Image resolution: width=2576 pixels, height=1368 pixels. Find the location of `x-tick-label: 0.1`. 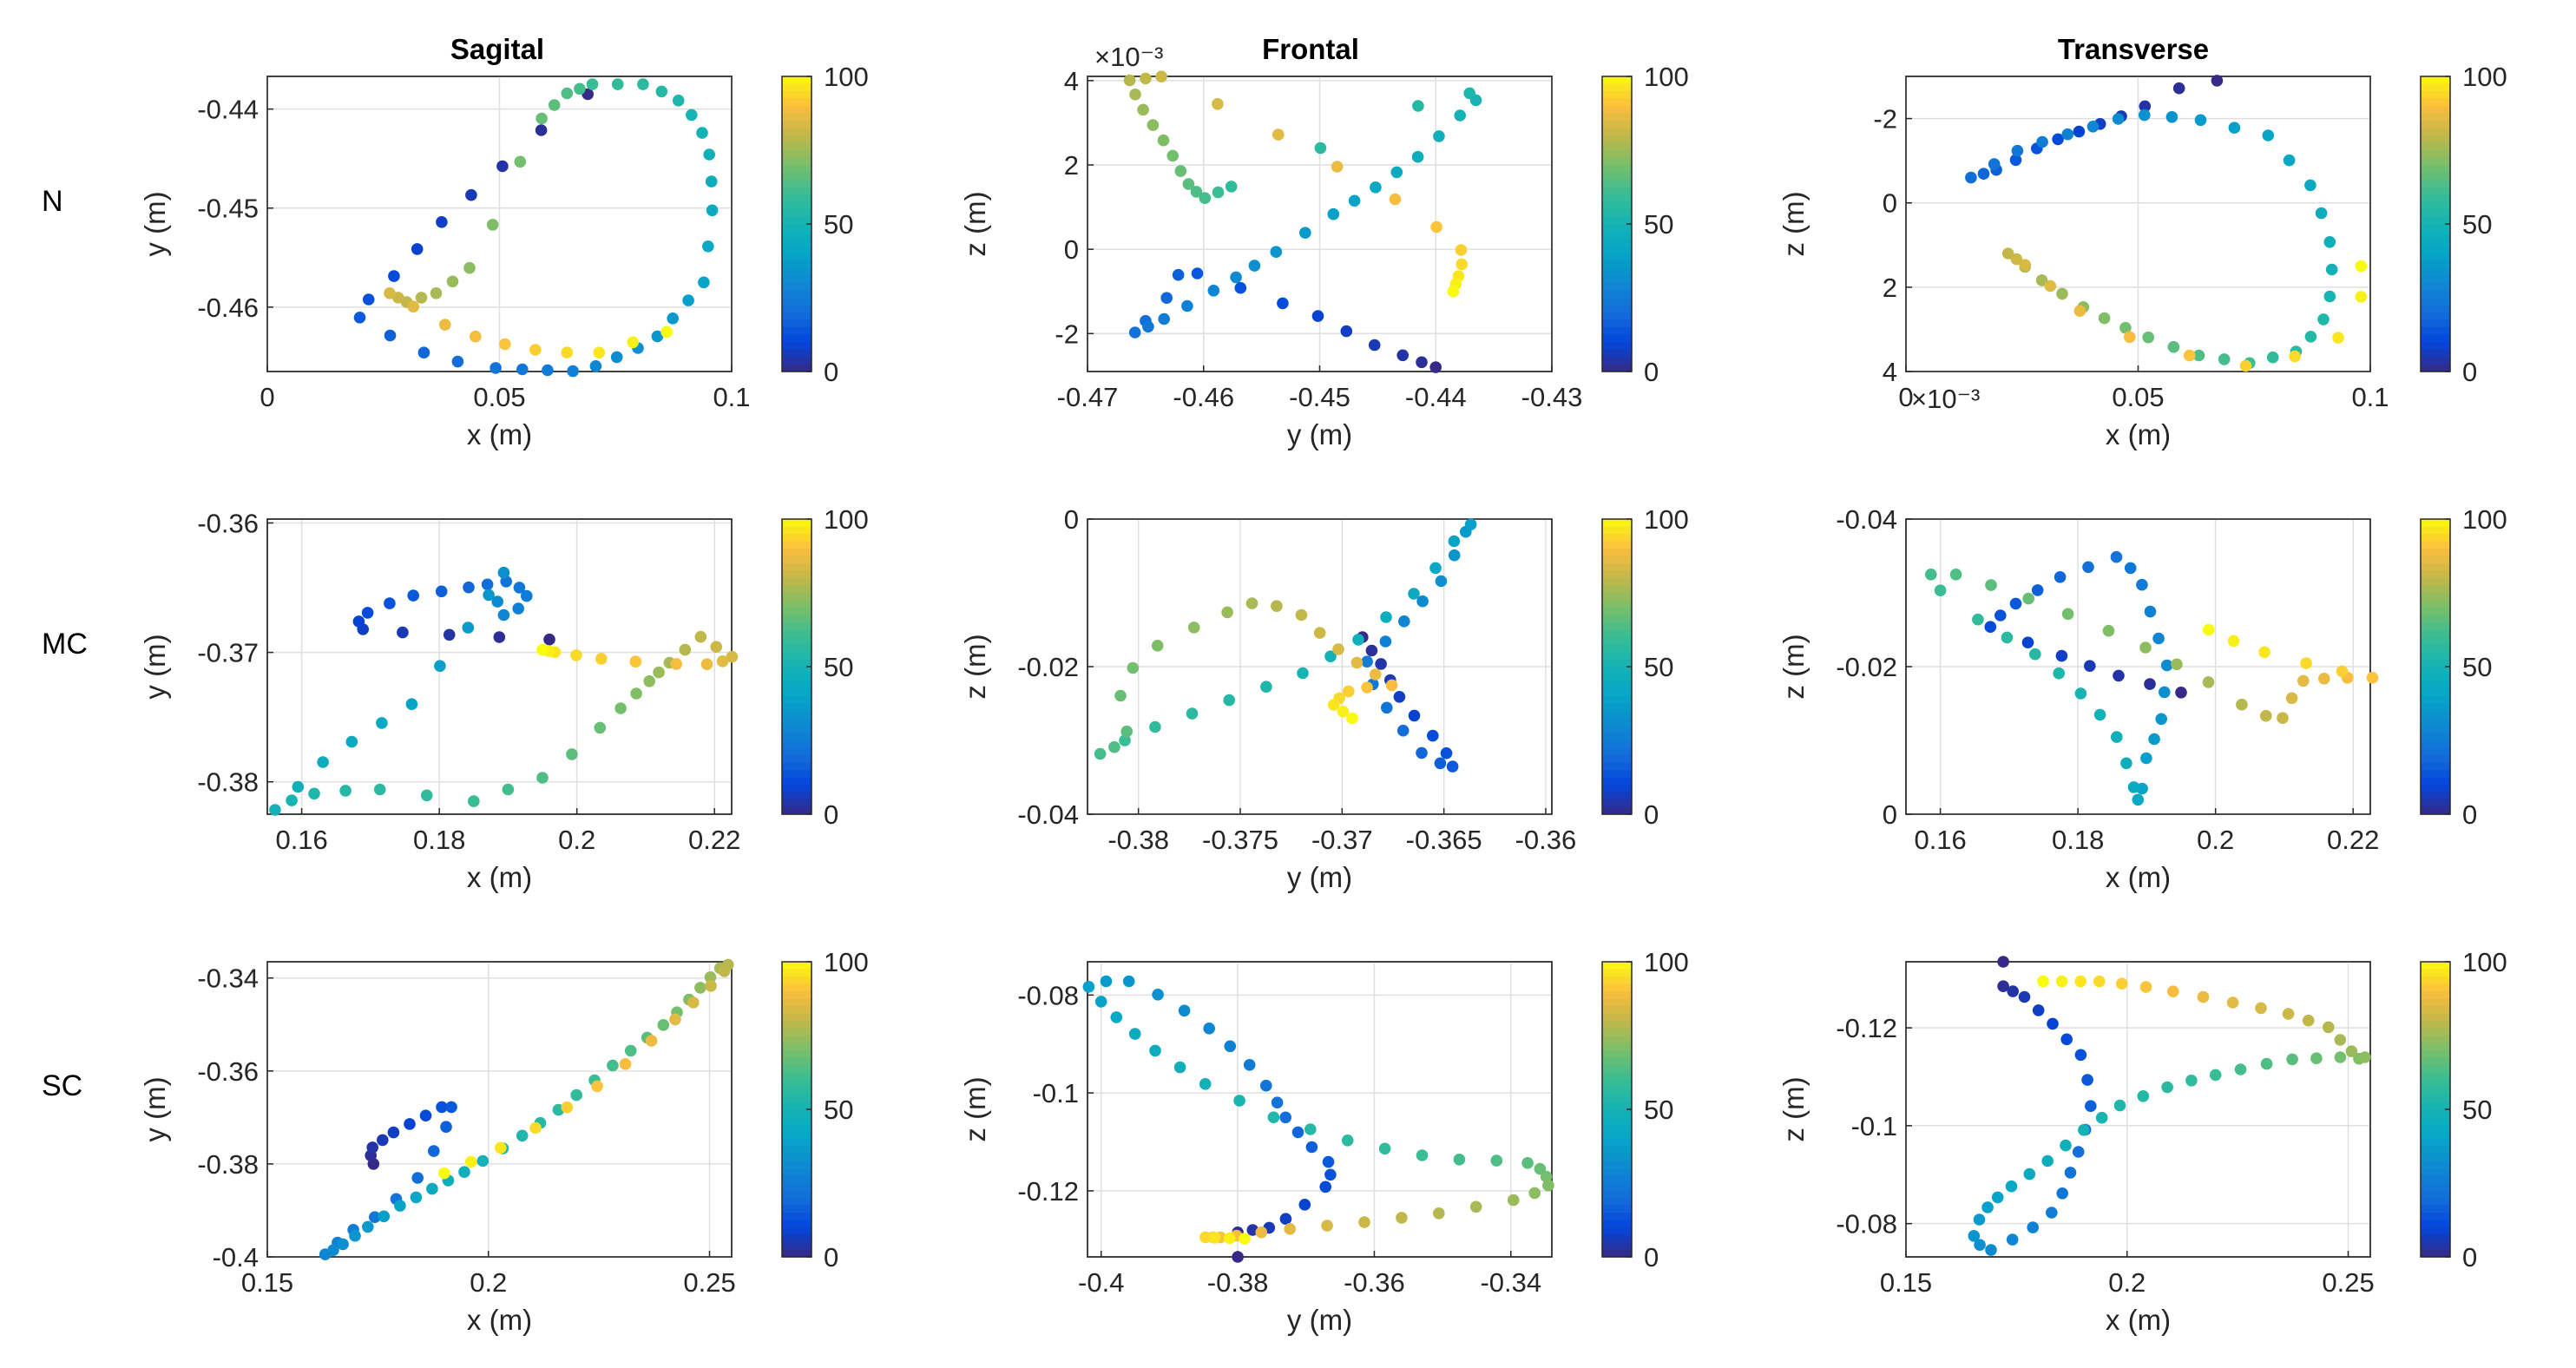

x-tick-label: 0.1 is located at coordinates (2370, 397).